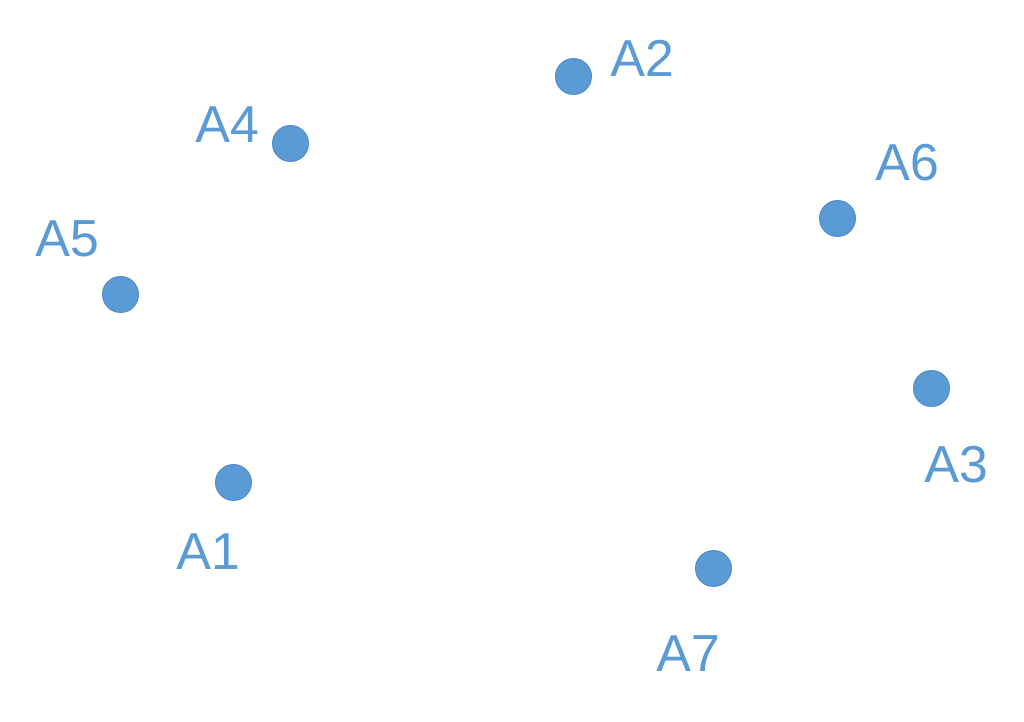 This screenshot has width=1024, height=722. What do you see at coordinates (931, 388) in the screenshot?
I see `point-a3-dot` at bounding box center [931, 388].